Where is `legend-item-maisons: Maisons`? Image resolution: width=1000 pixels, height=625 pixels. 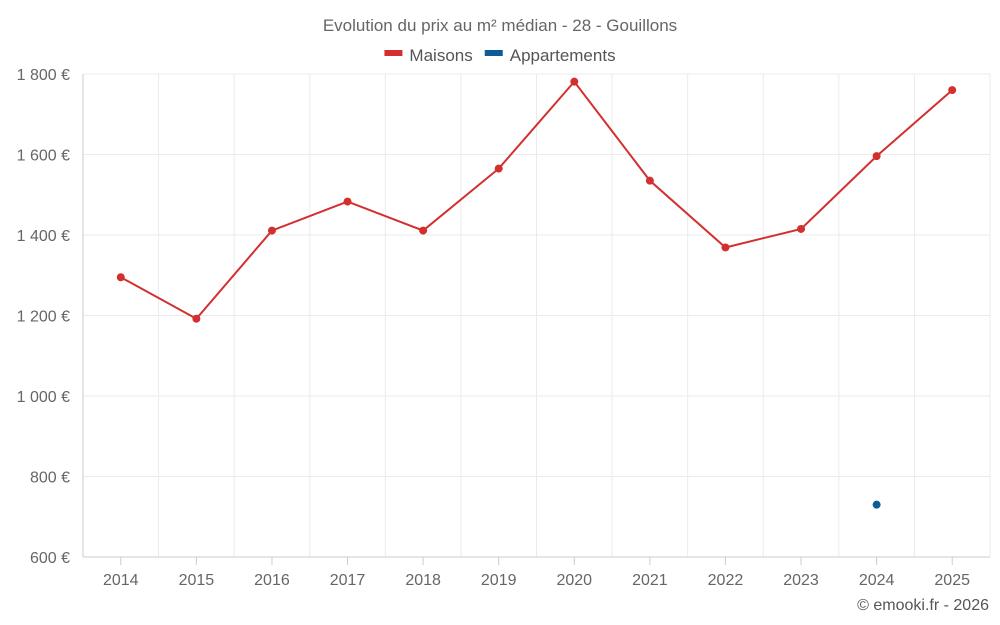 legend-item-maisons: Maisons is located at coordinates (428, 55).